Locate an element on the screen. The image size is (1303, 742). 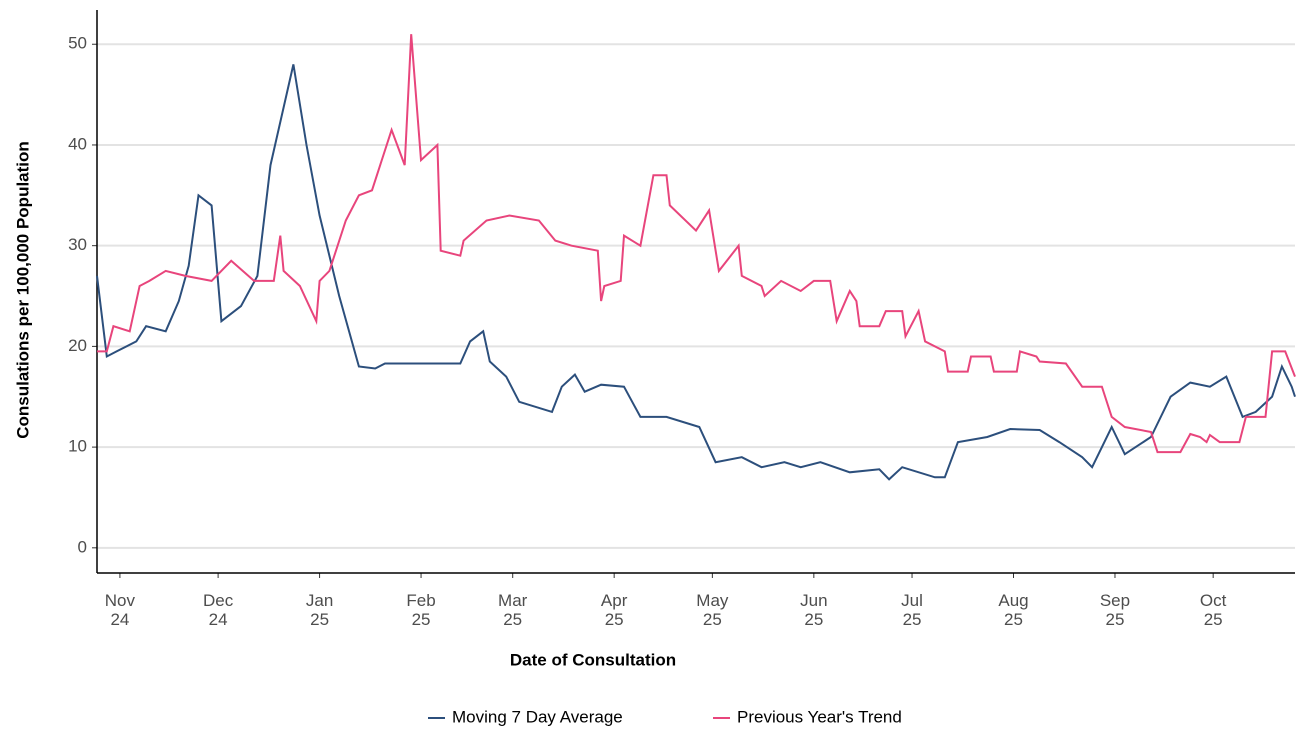
x-tick-label: Feb 25 is located at coordinates (421, 610).